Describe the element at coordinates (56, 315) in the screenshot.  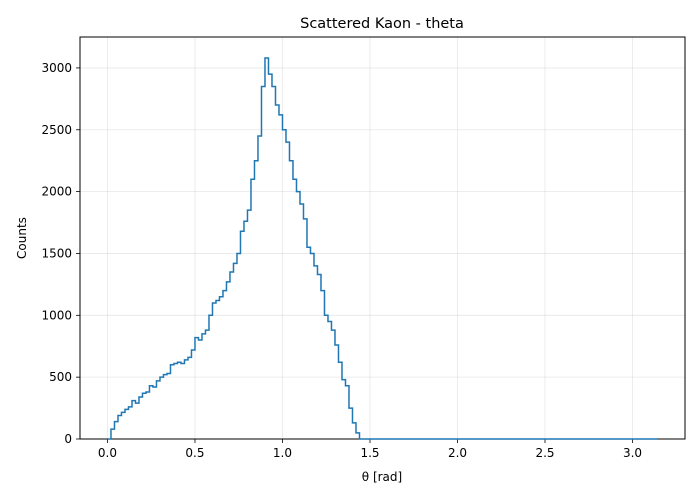
I see `y-tick-label: 1000` at that location.